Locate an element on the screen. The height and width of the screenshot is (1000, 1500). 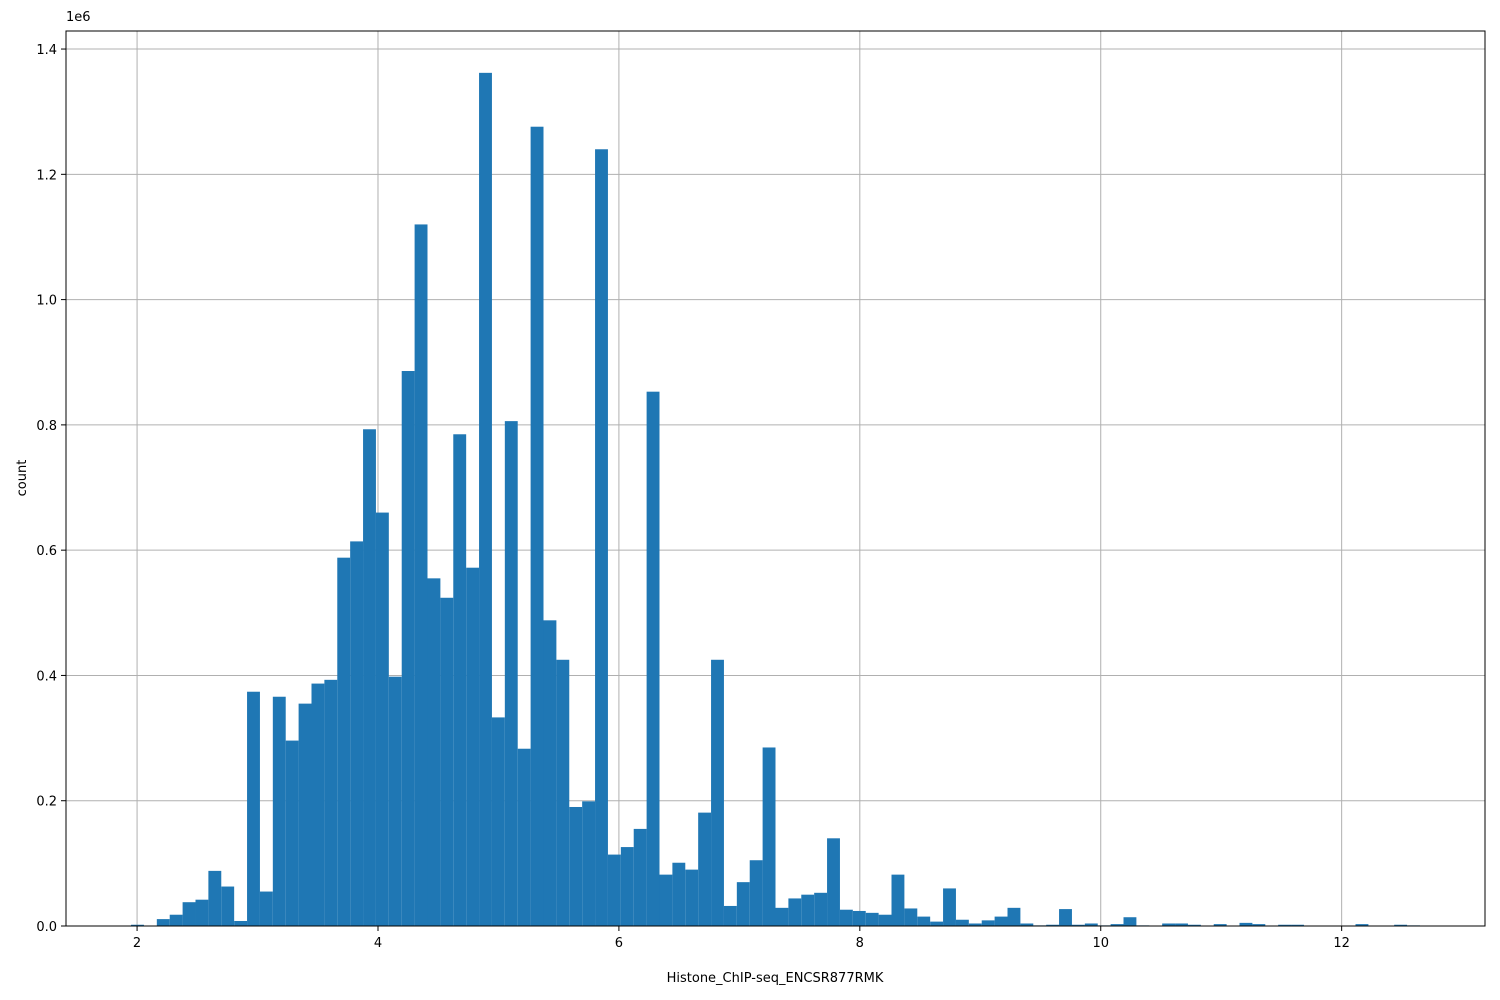
y-tick-label: 0.4 is located at coordinates (46, 676).